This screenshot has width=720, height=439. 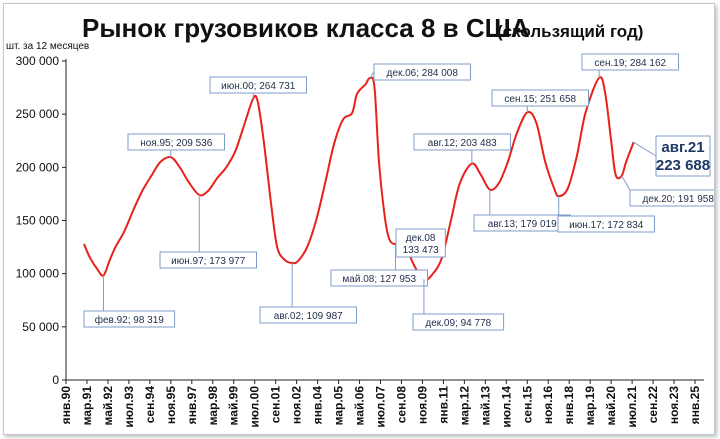 I want to click on chart-subtitle: (скользящий год), so click(x=570, y=31).